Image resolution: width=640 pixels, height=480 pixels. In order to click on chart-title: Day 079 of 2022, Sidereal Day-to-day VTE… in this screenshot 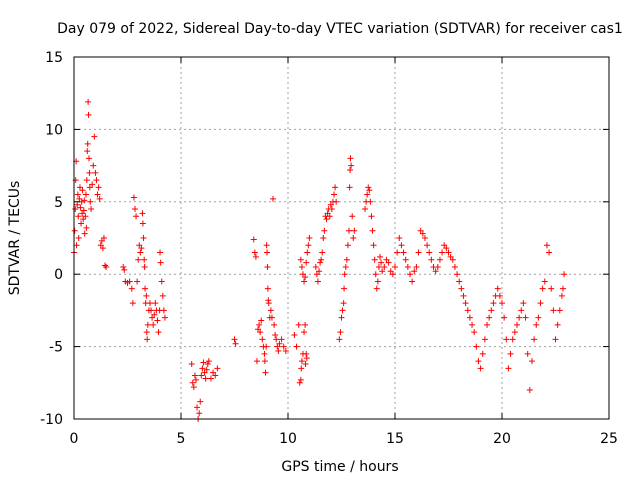, I will do `click(340, 29)`.